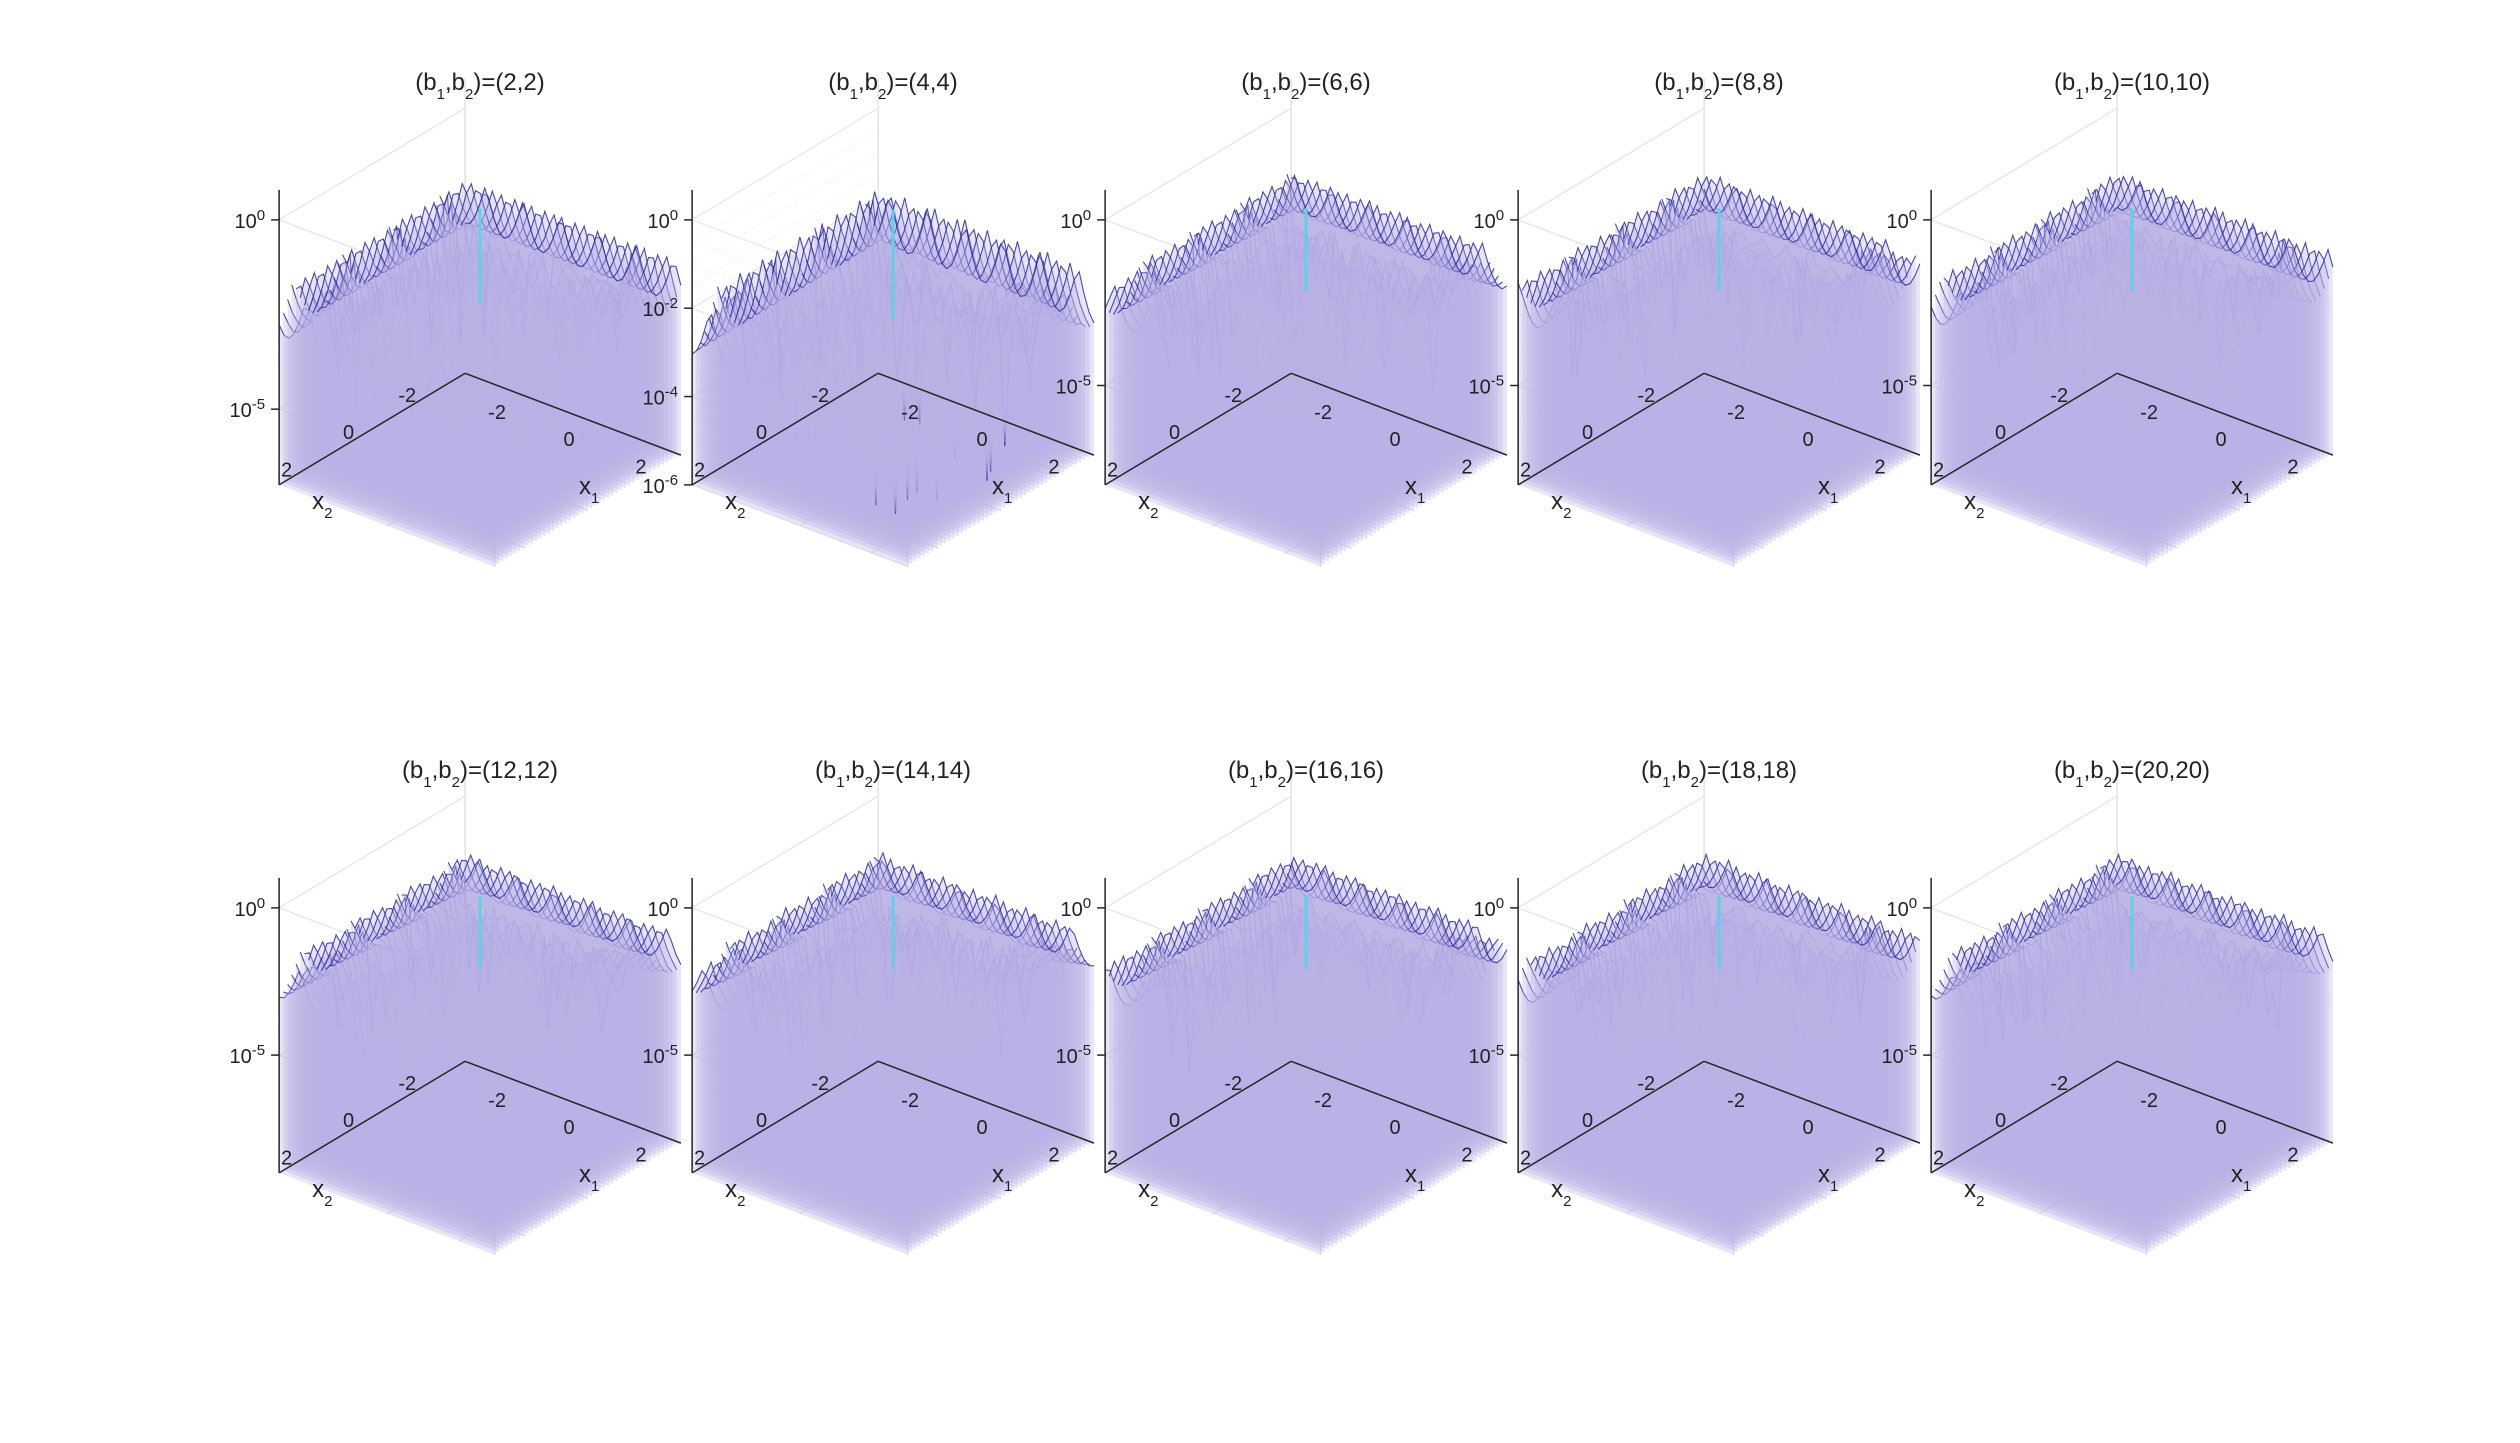 The image size is (2520, 1443). Describe the element at coordinates (661, 308) in the screenshot. I see `z-tick-label: 10⁻²` at that location.